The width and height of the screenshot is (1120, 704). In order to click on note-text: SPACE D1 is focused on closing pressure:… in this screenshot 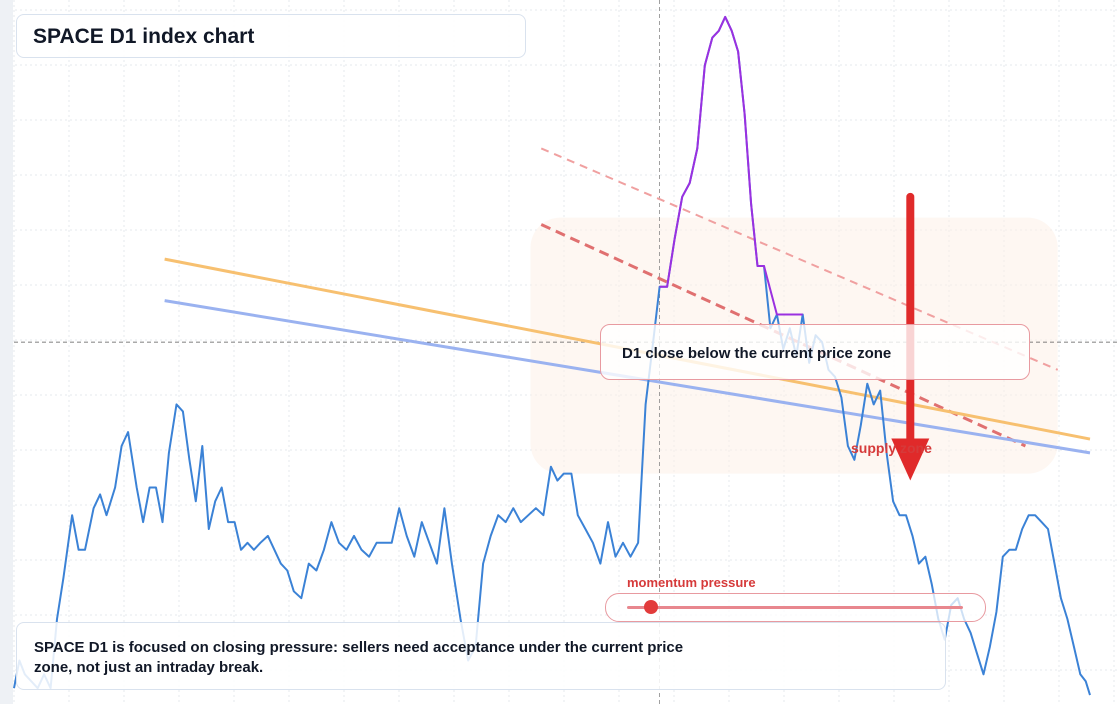, I will do `click(359, 657)`.